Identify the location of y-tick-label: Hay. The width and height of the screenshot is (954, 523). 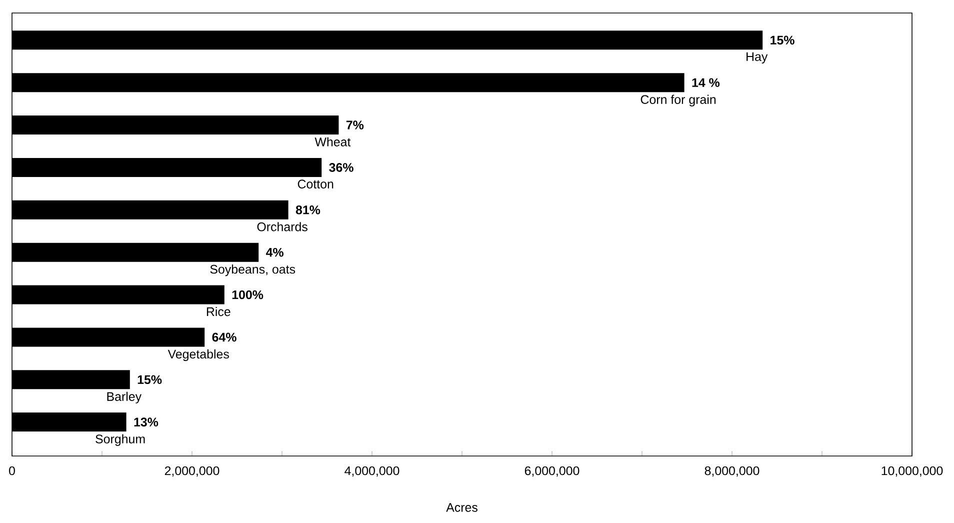
(757, 58).